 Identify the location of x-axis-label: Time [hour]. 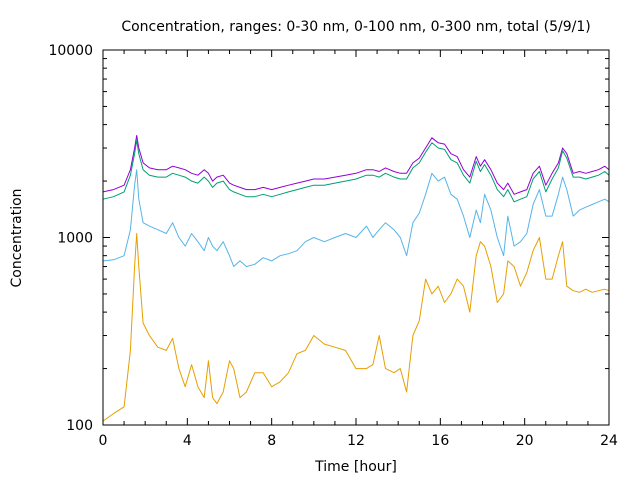
(355, 467).